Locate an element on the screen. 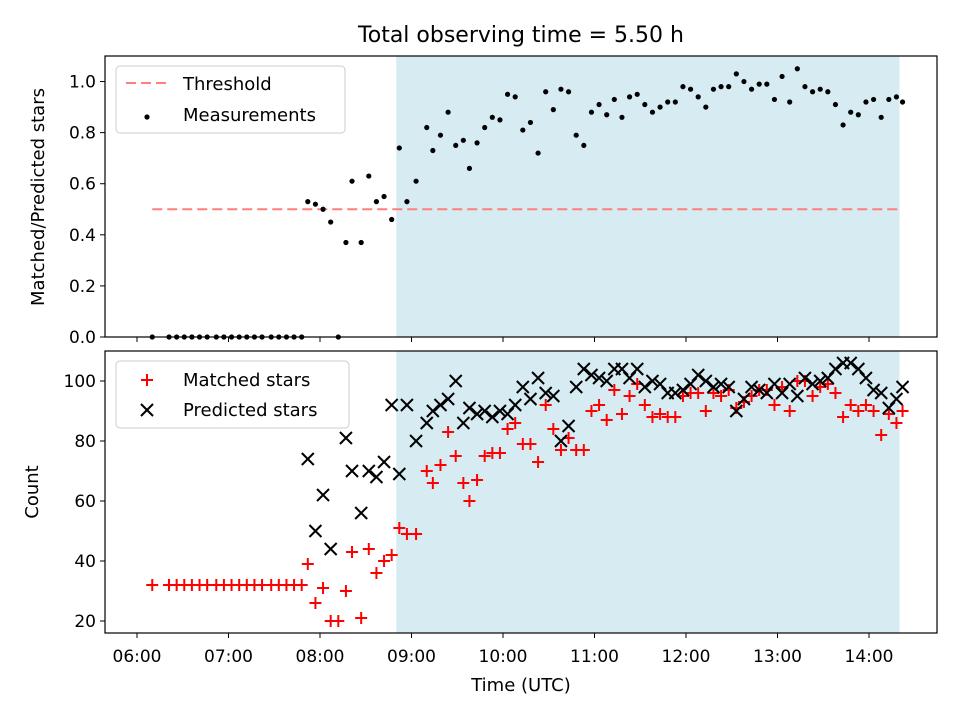 Image resolution: width=960 pixels, height=720 pixels. top-y-tick-label: 0.8 is located at coordinates (82, 134).